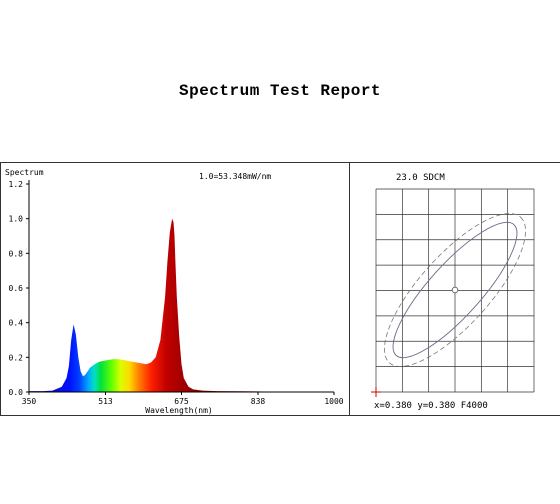 The width and height of the screenshot is (560, 504). What do you see at coordinates (24, 172) in the screenshot?
I see `y-axis-label: Spectrum` at bounding box center [24, 172].